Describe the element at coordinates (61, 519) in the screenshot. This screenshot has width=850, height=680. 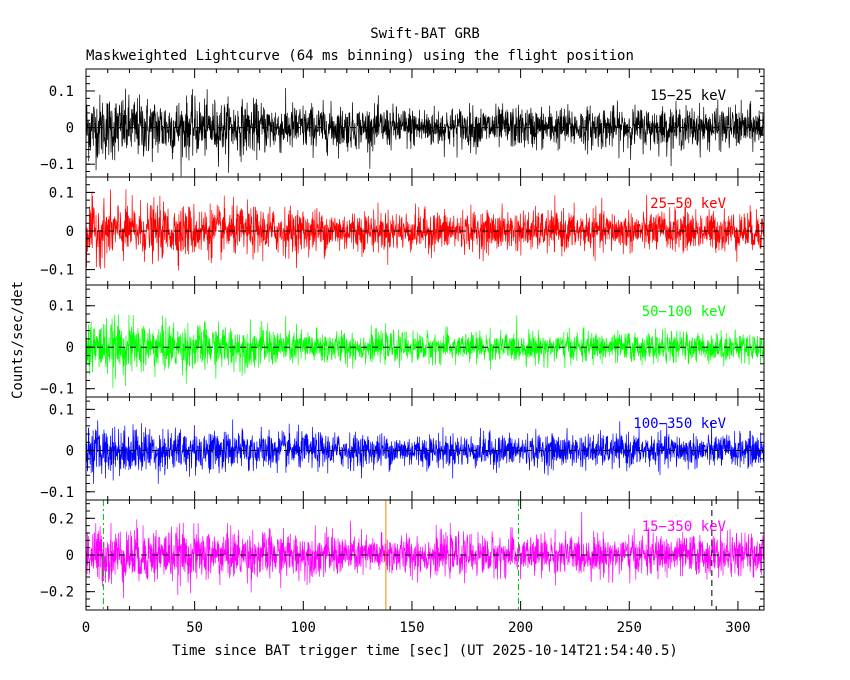
I see `y-tick-label: 0.2` at that location.